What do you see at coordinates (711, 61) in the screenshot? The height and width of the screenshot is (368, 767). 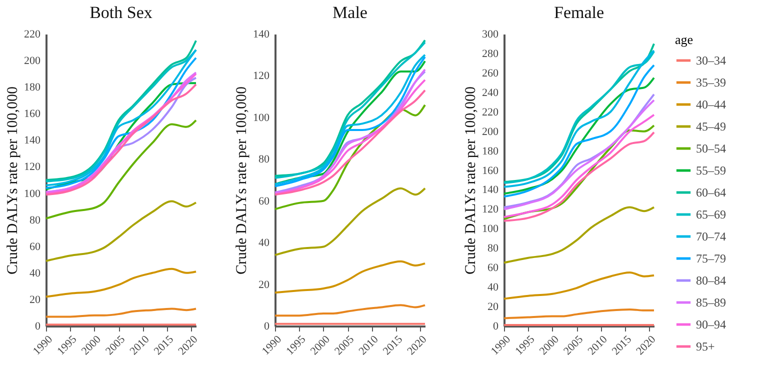 I see `legend-label: 30–34` at bounding box center [711, 61].